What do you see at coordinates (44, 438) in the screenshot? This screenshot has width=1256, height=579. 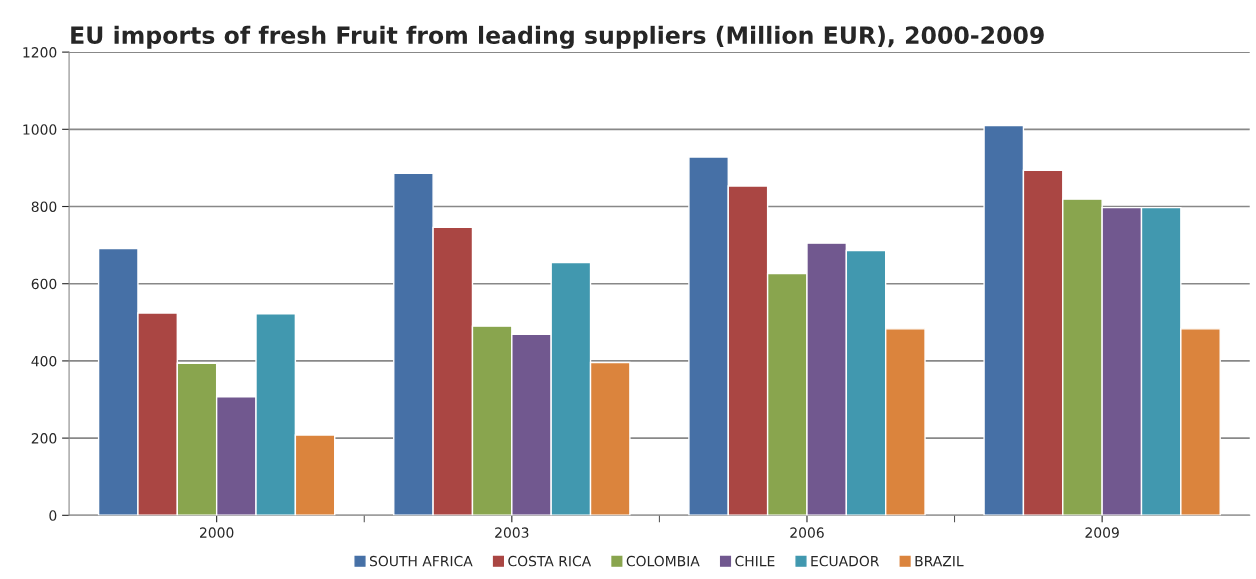 I see `y-tick-label: 200` at bounding box center [44, 438].